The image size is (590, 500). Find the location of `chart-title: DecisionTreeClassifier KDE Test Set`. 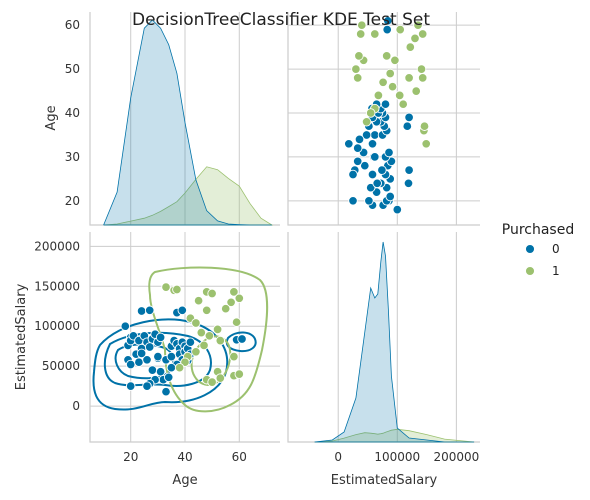

chart-title: DecisionTreeClassifier KDE Test Set is located at coordinates (281, 20).